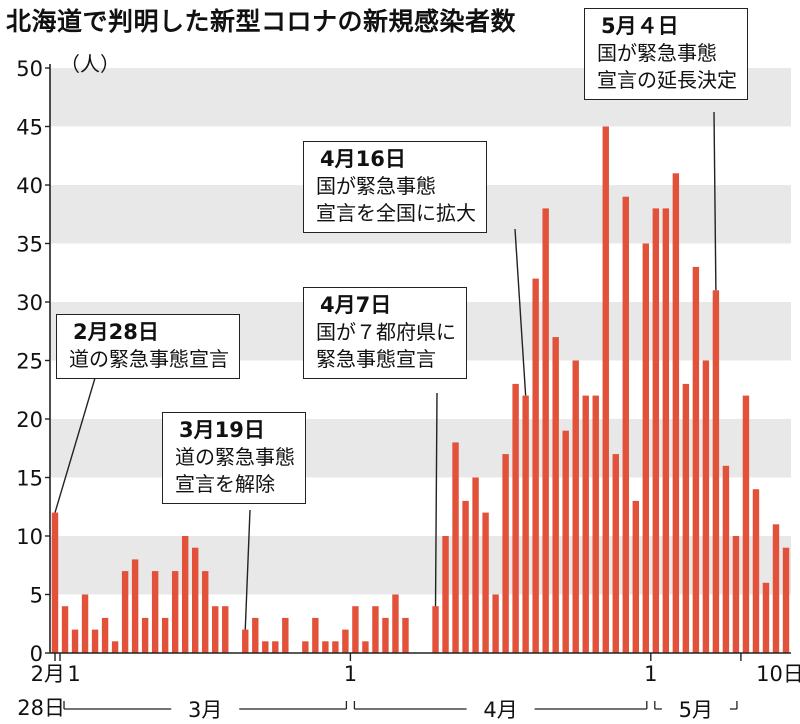  I want to click on y-tick-label: 50, so click(29, 69).